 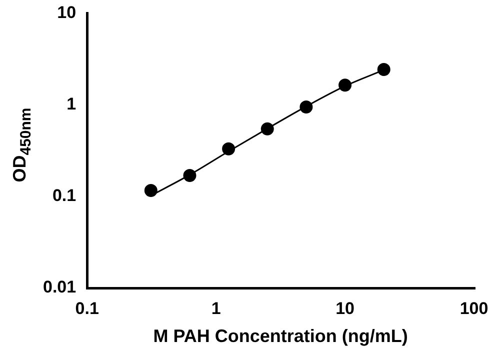 What do you see at coordinates (71, 104) in the screenshot?
I see `y-tick-label: 1` at bounding box center [71, 104].